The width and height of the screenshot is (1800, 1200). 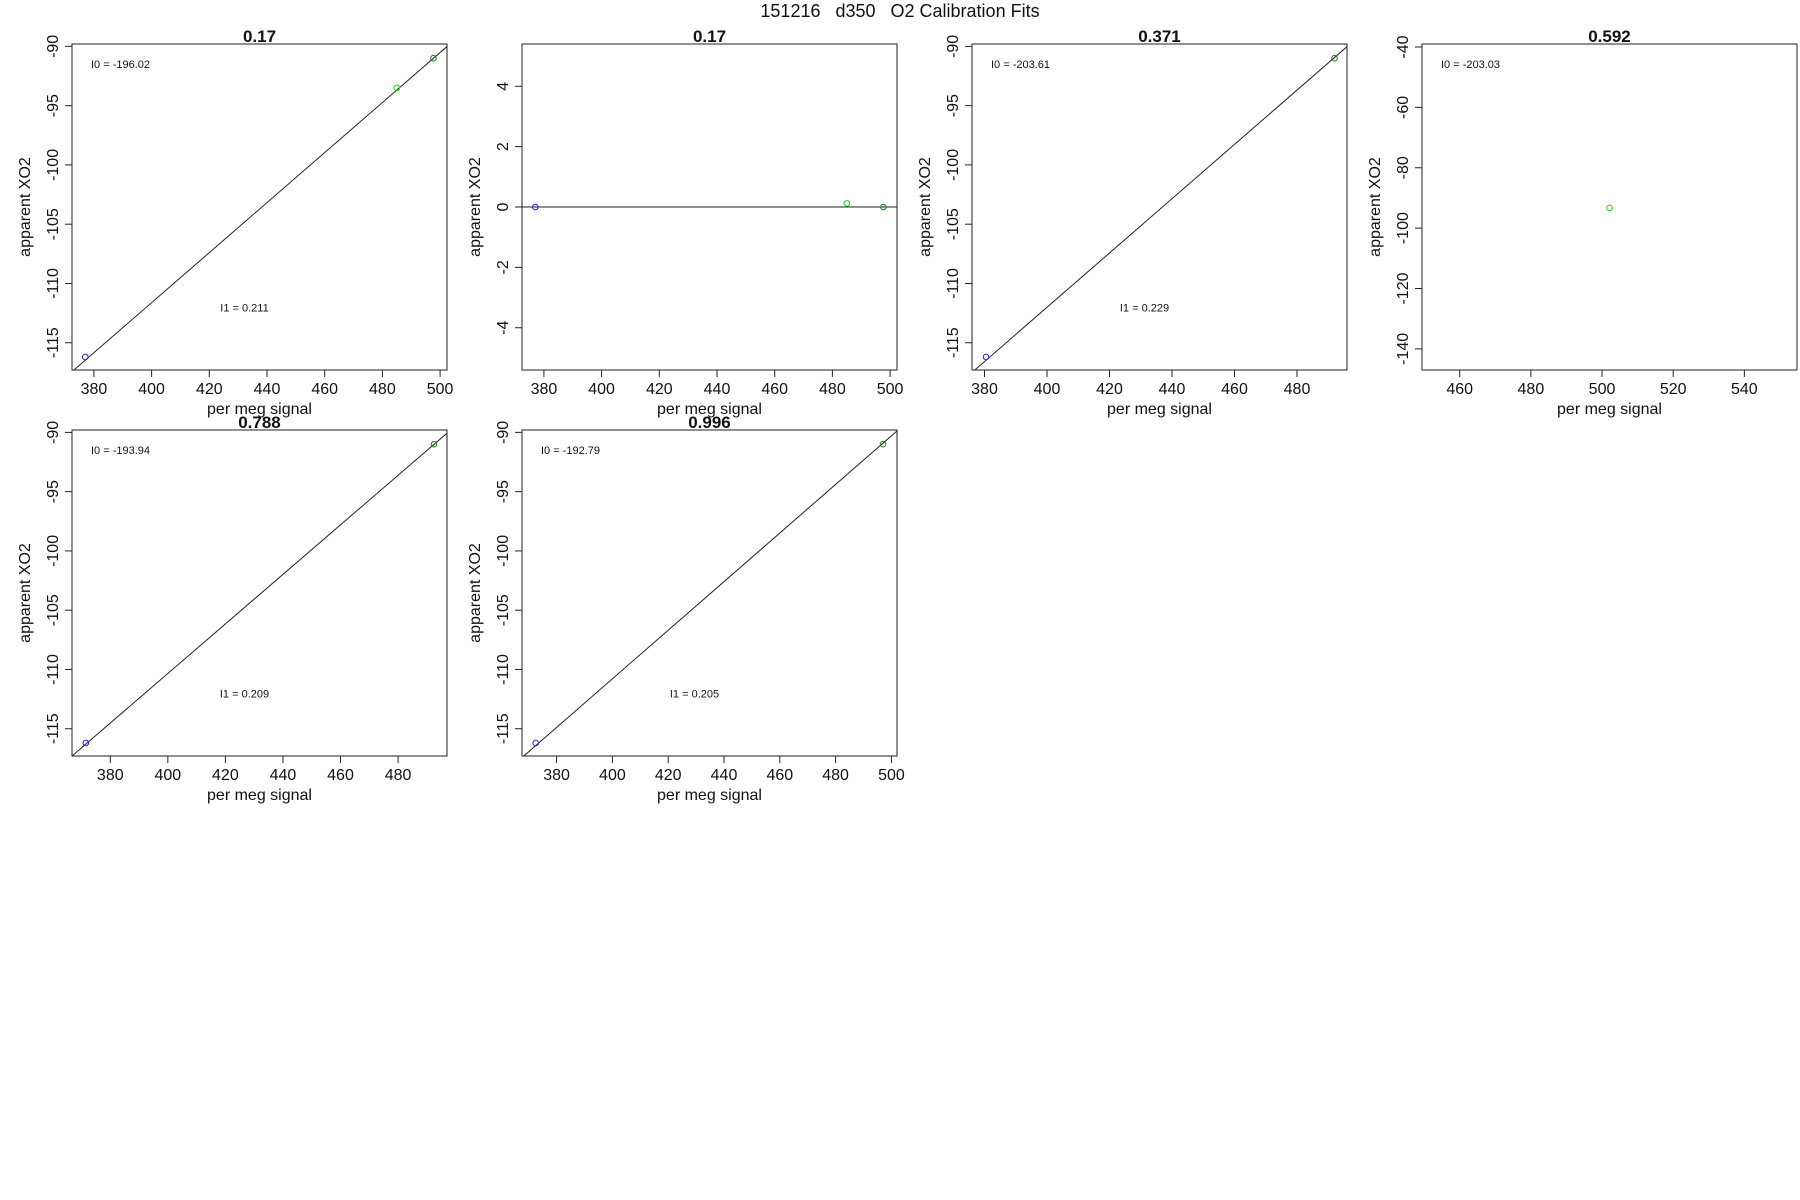 I want to click on panel-2-x-tick-label-1: 400, so click(x=601, y=389).